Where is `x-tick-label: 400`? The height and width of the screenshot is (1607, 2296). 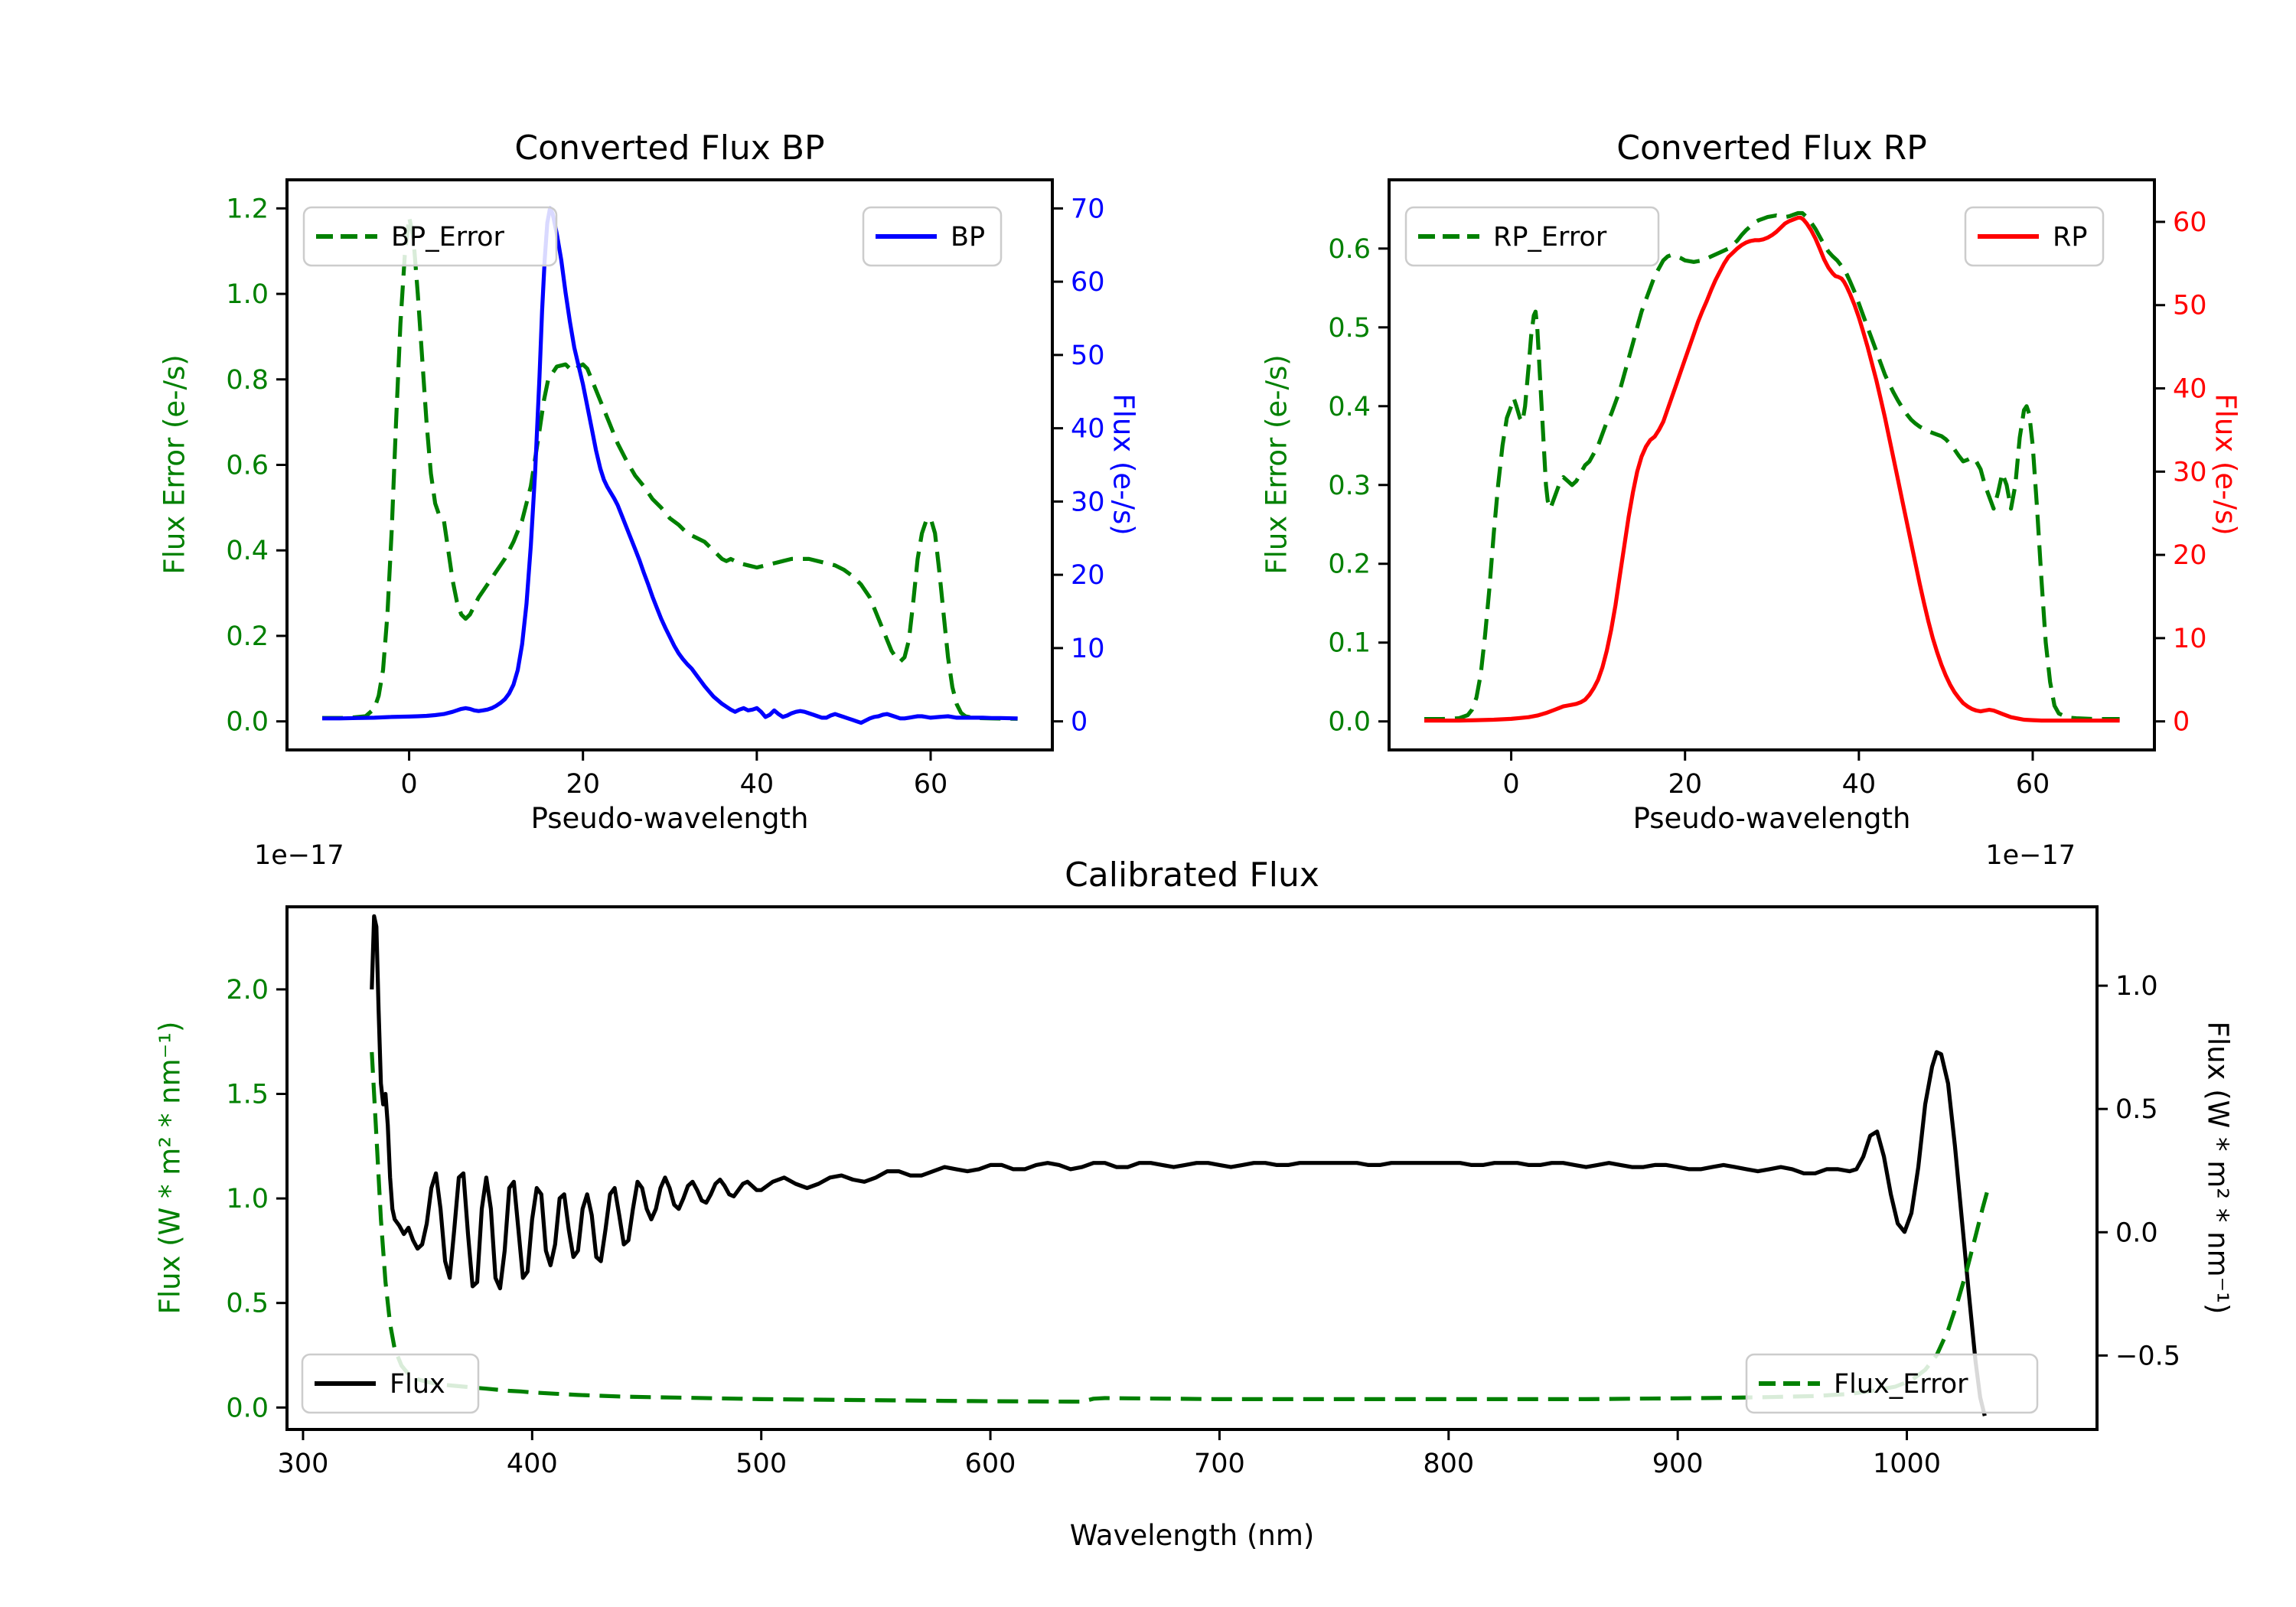
x-tick-label: 400 is located at coordinates (532, 1464).